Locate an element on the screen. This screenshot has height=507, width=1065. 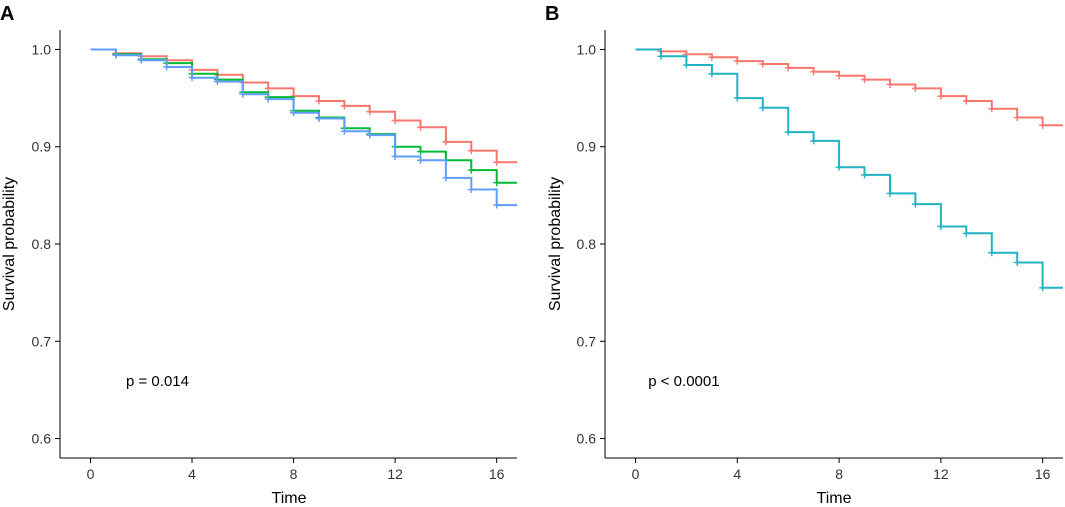
panel-label: B is located at coordinates (552, 14).